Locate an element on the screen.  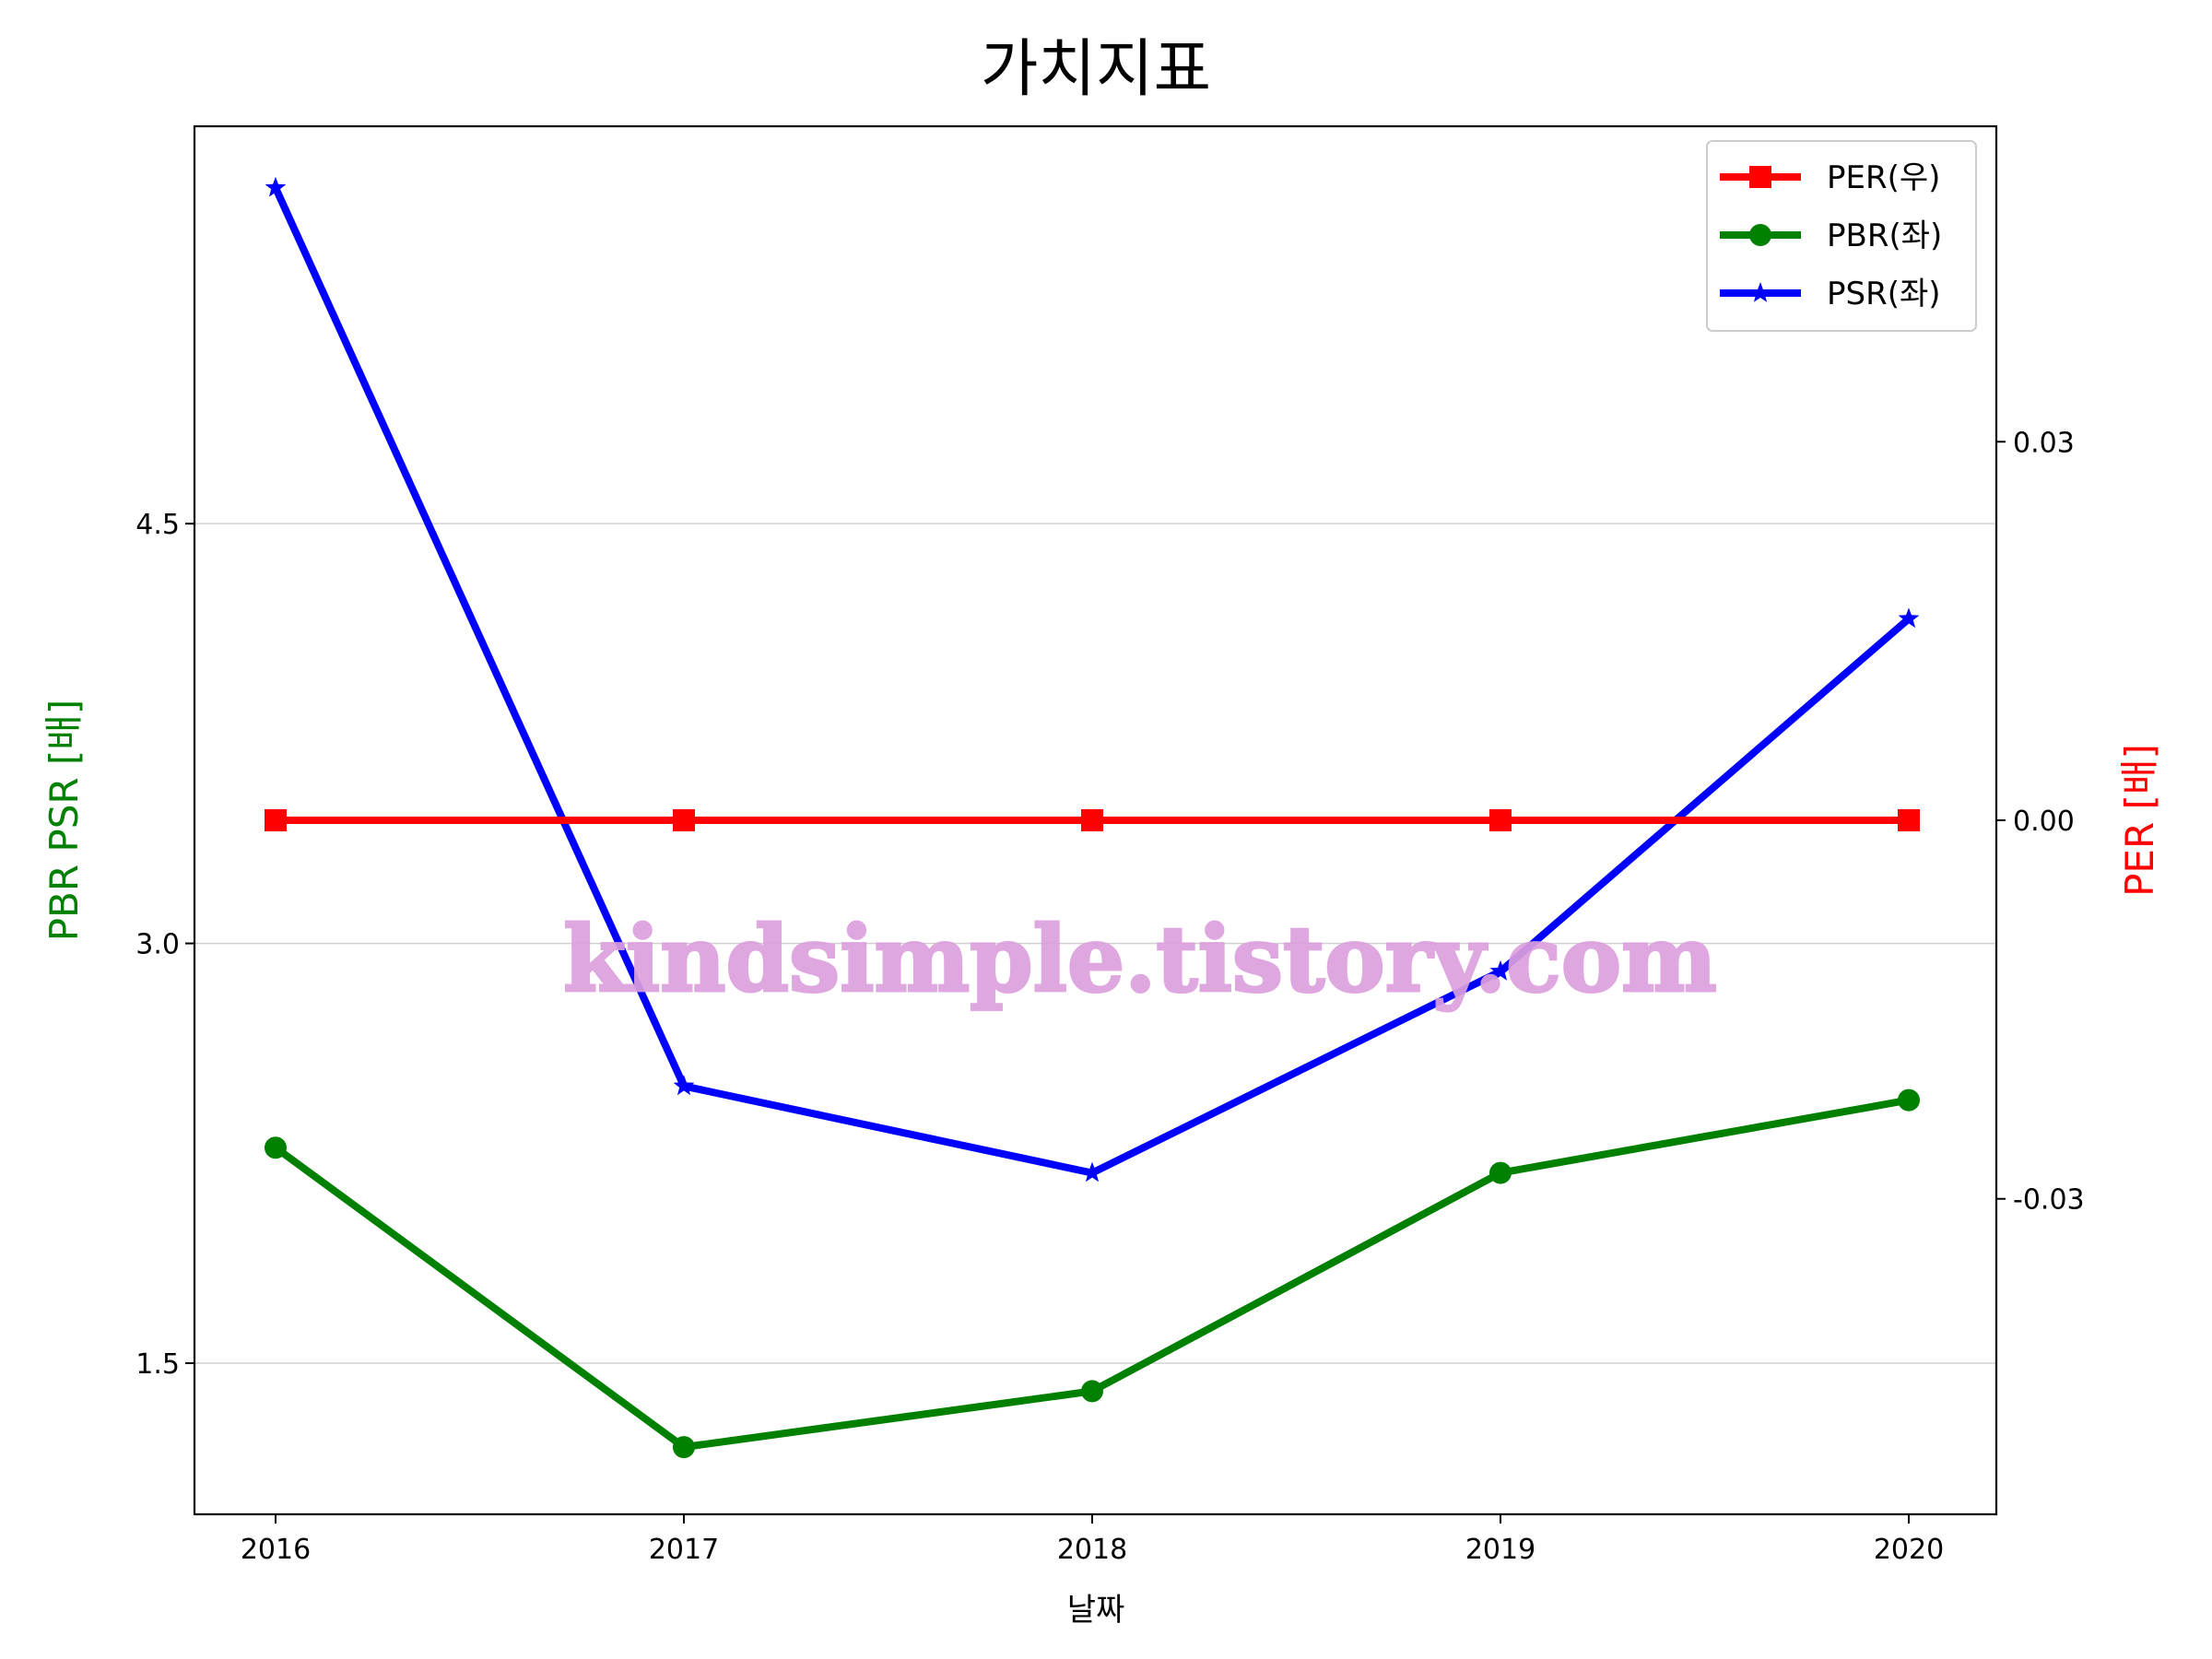
x-tick-label: 2019 is located at coordinates (1500, 1550).